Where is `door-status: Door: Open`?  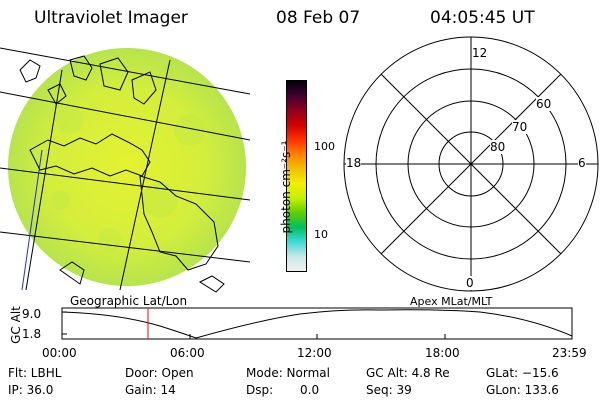
door-status: Door: Open is located at coordinates (159, 373).